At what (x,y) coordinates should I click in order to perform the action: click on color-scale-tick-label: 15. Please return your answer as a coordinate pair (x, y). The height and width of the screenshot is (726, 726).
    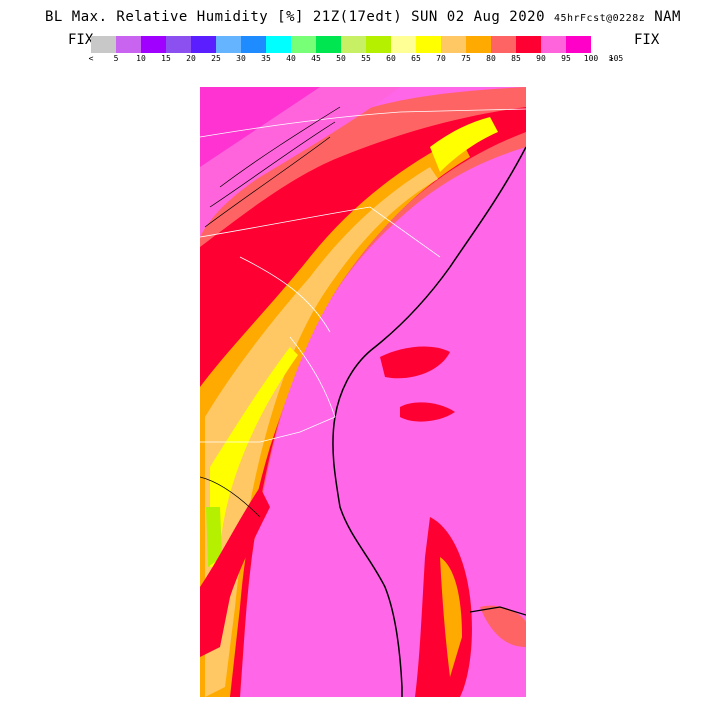
    Looking at the image, I should click on (166, 58).